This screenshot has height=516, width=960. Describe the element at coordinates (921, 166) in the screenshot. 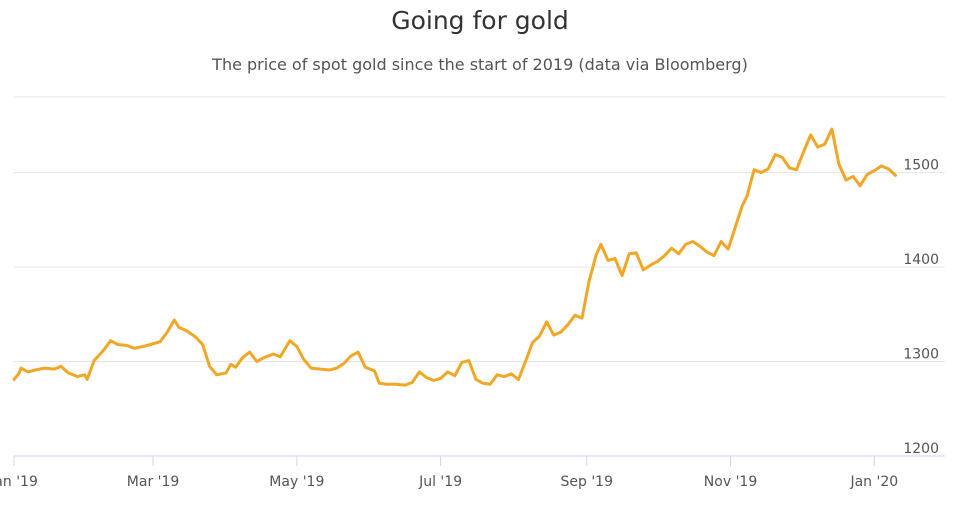

I see `y-tick-label: 1500` at that location.